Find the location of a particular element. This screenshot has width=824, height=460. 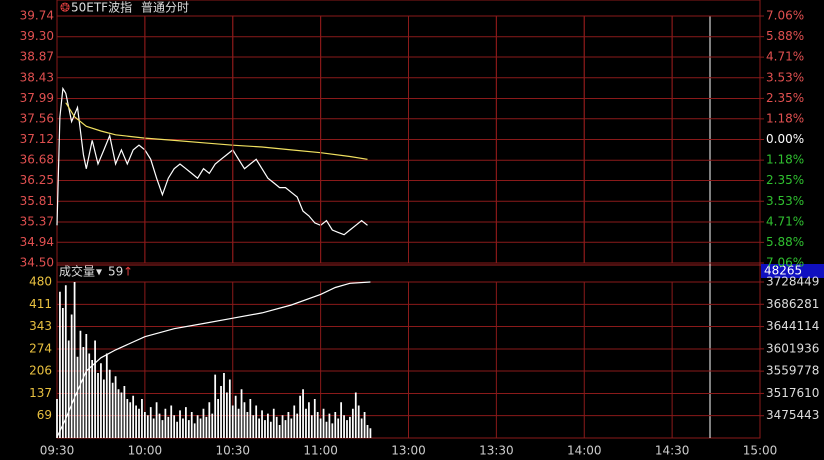

y-tick-label: 36.68 is located at coordinates (37, 160).